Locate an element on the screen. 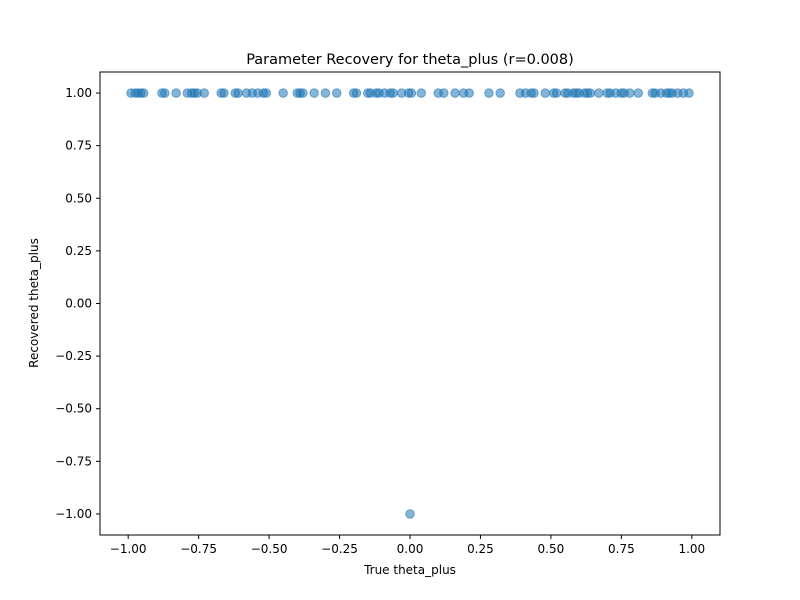  y-axis-label: Recovered theta_plus is located at coordinates (34, 303).